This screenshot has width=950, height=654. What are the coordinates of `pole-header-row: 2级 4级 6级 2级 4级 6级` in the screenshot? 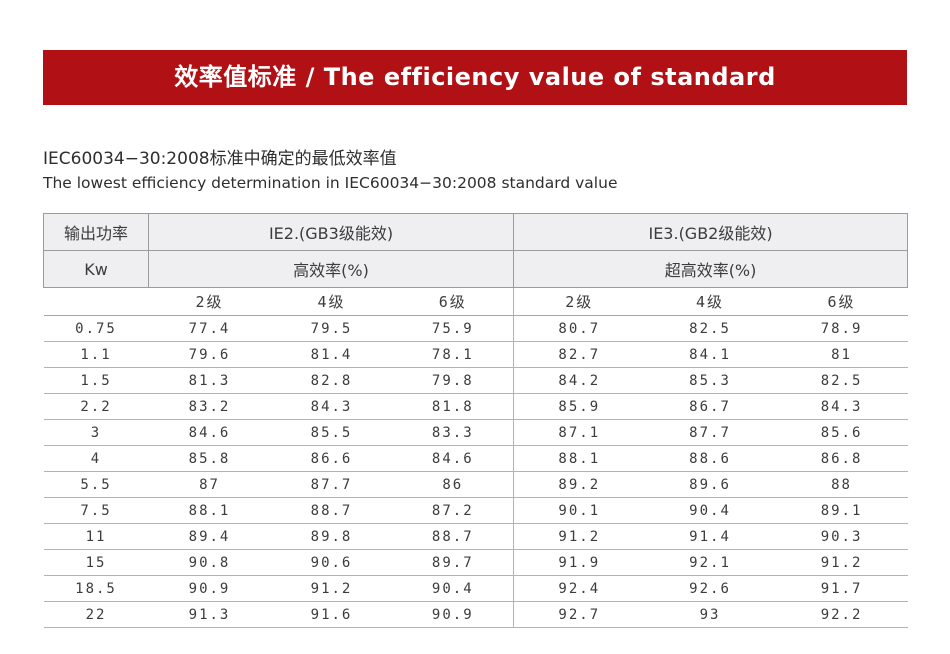 It's located at (475, 301).